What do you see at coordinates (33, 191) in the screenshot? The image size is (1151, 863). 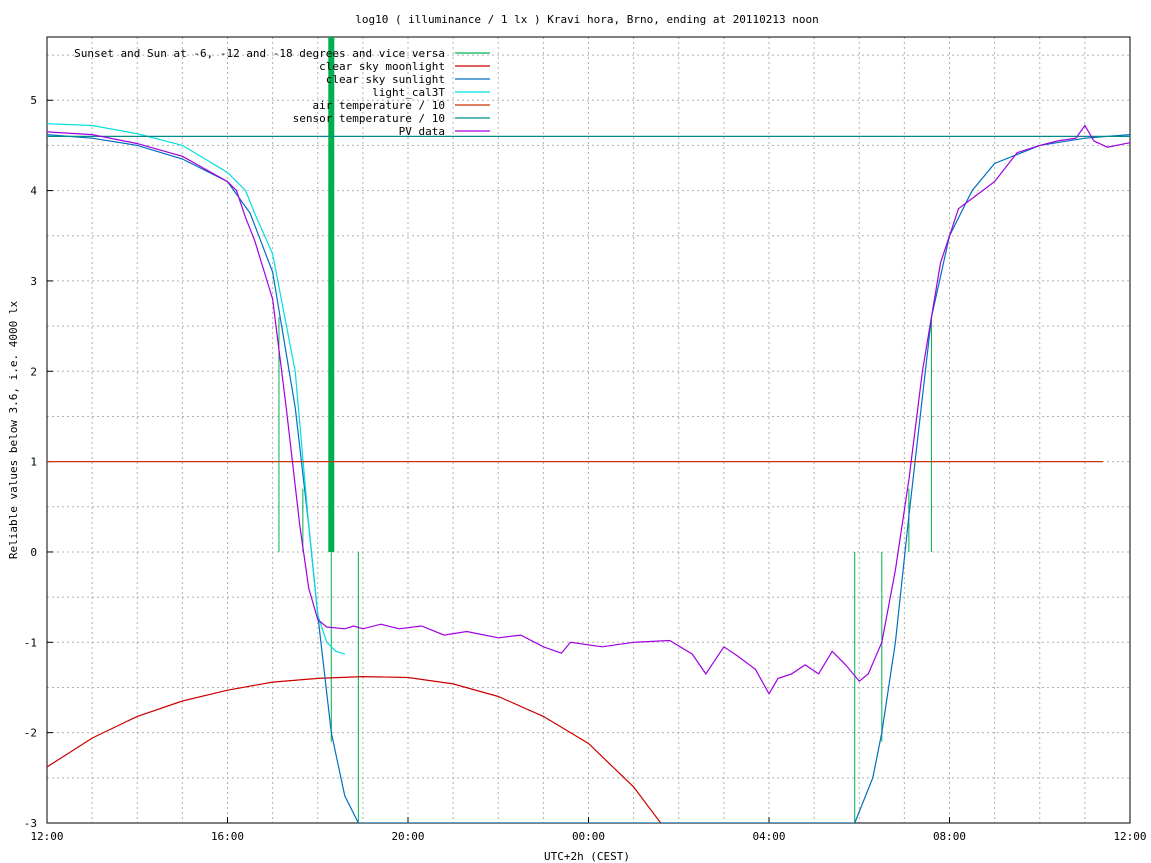 I see `y-tick-label: 4` at bounding box center [33, 191].